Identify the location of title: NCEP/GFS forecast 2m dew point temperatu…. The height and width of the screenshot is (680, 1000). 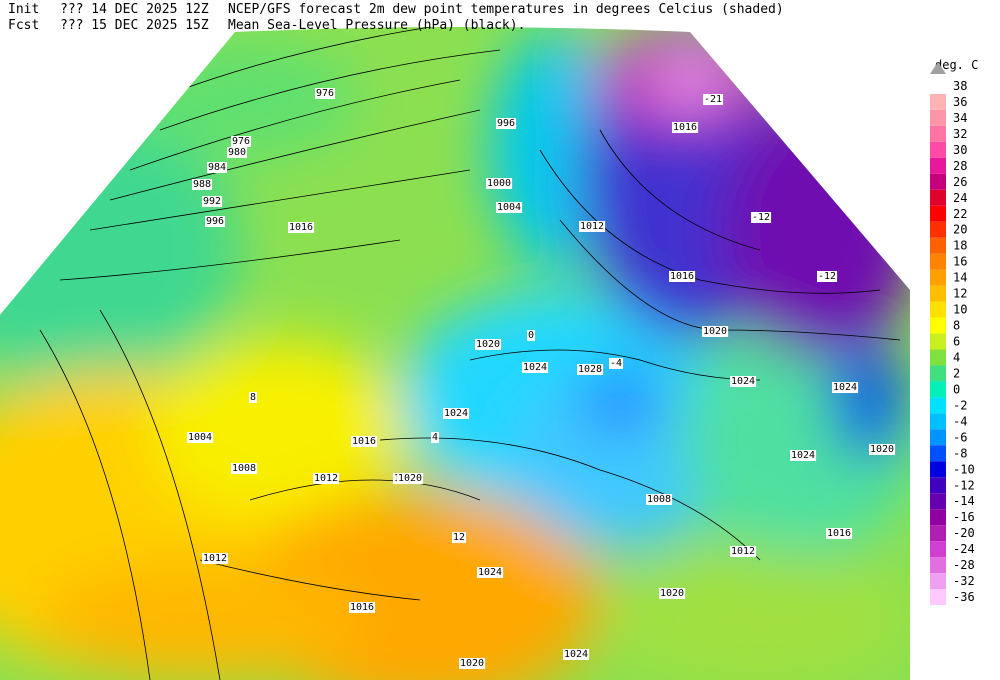
(506, 9).